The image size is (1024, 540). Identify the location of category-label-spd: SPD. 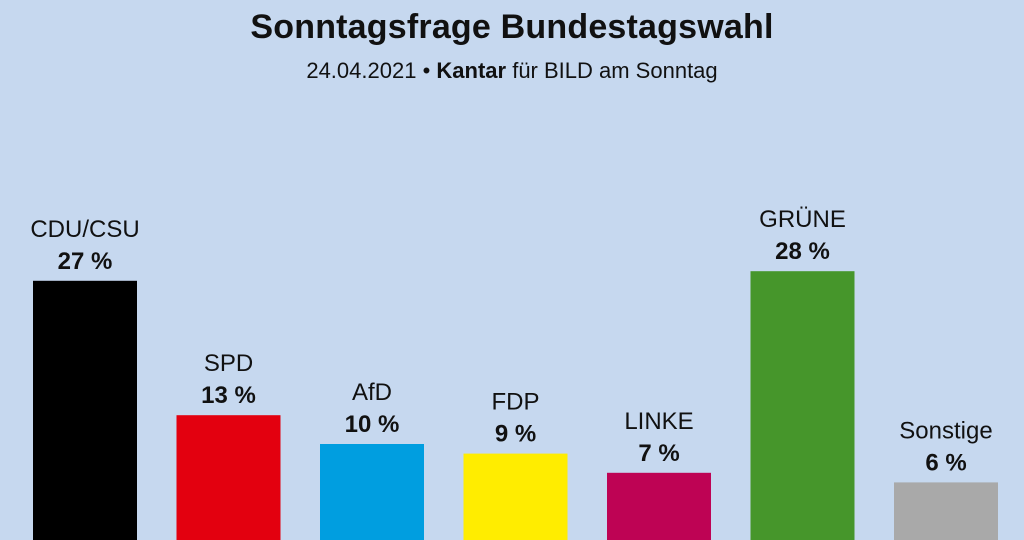
(228, 363).